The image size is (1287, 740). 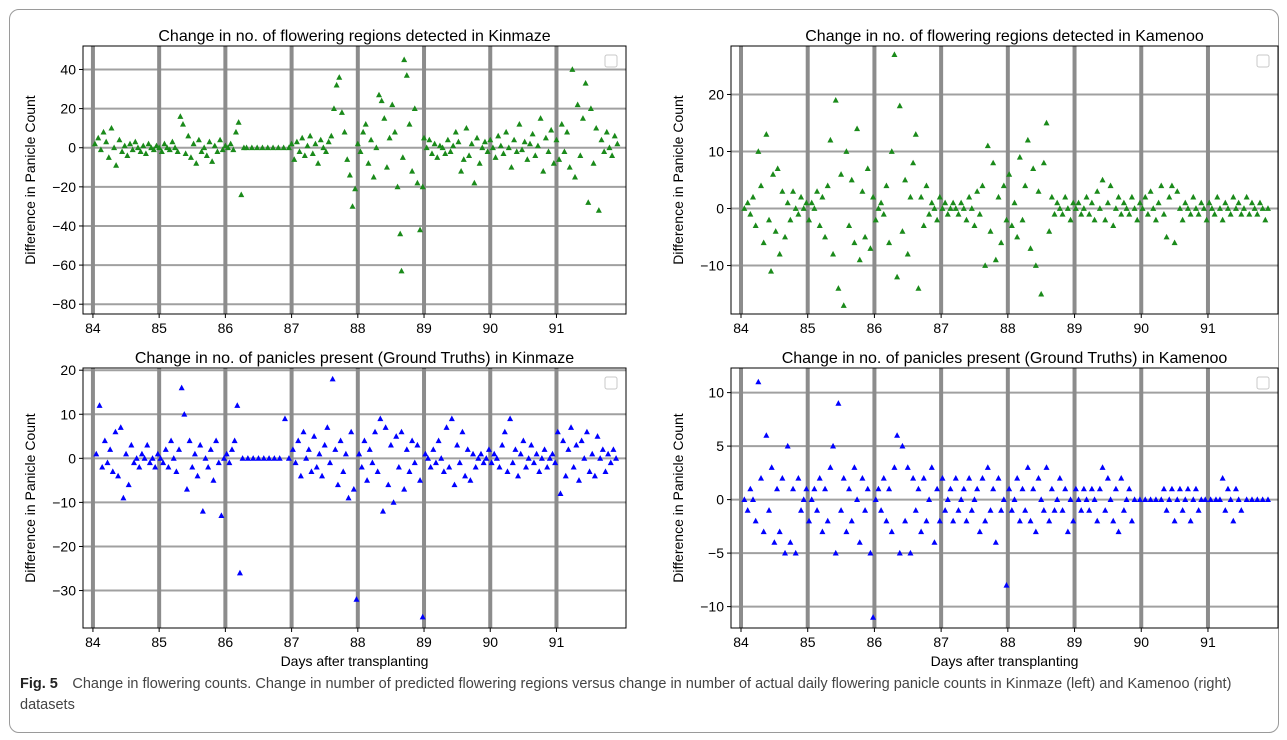 What do you see at coordinates (292, 328) in the screenshot?
I see `x-tick-label: 87` at bounding box center [292, 328].